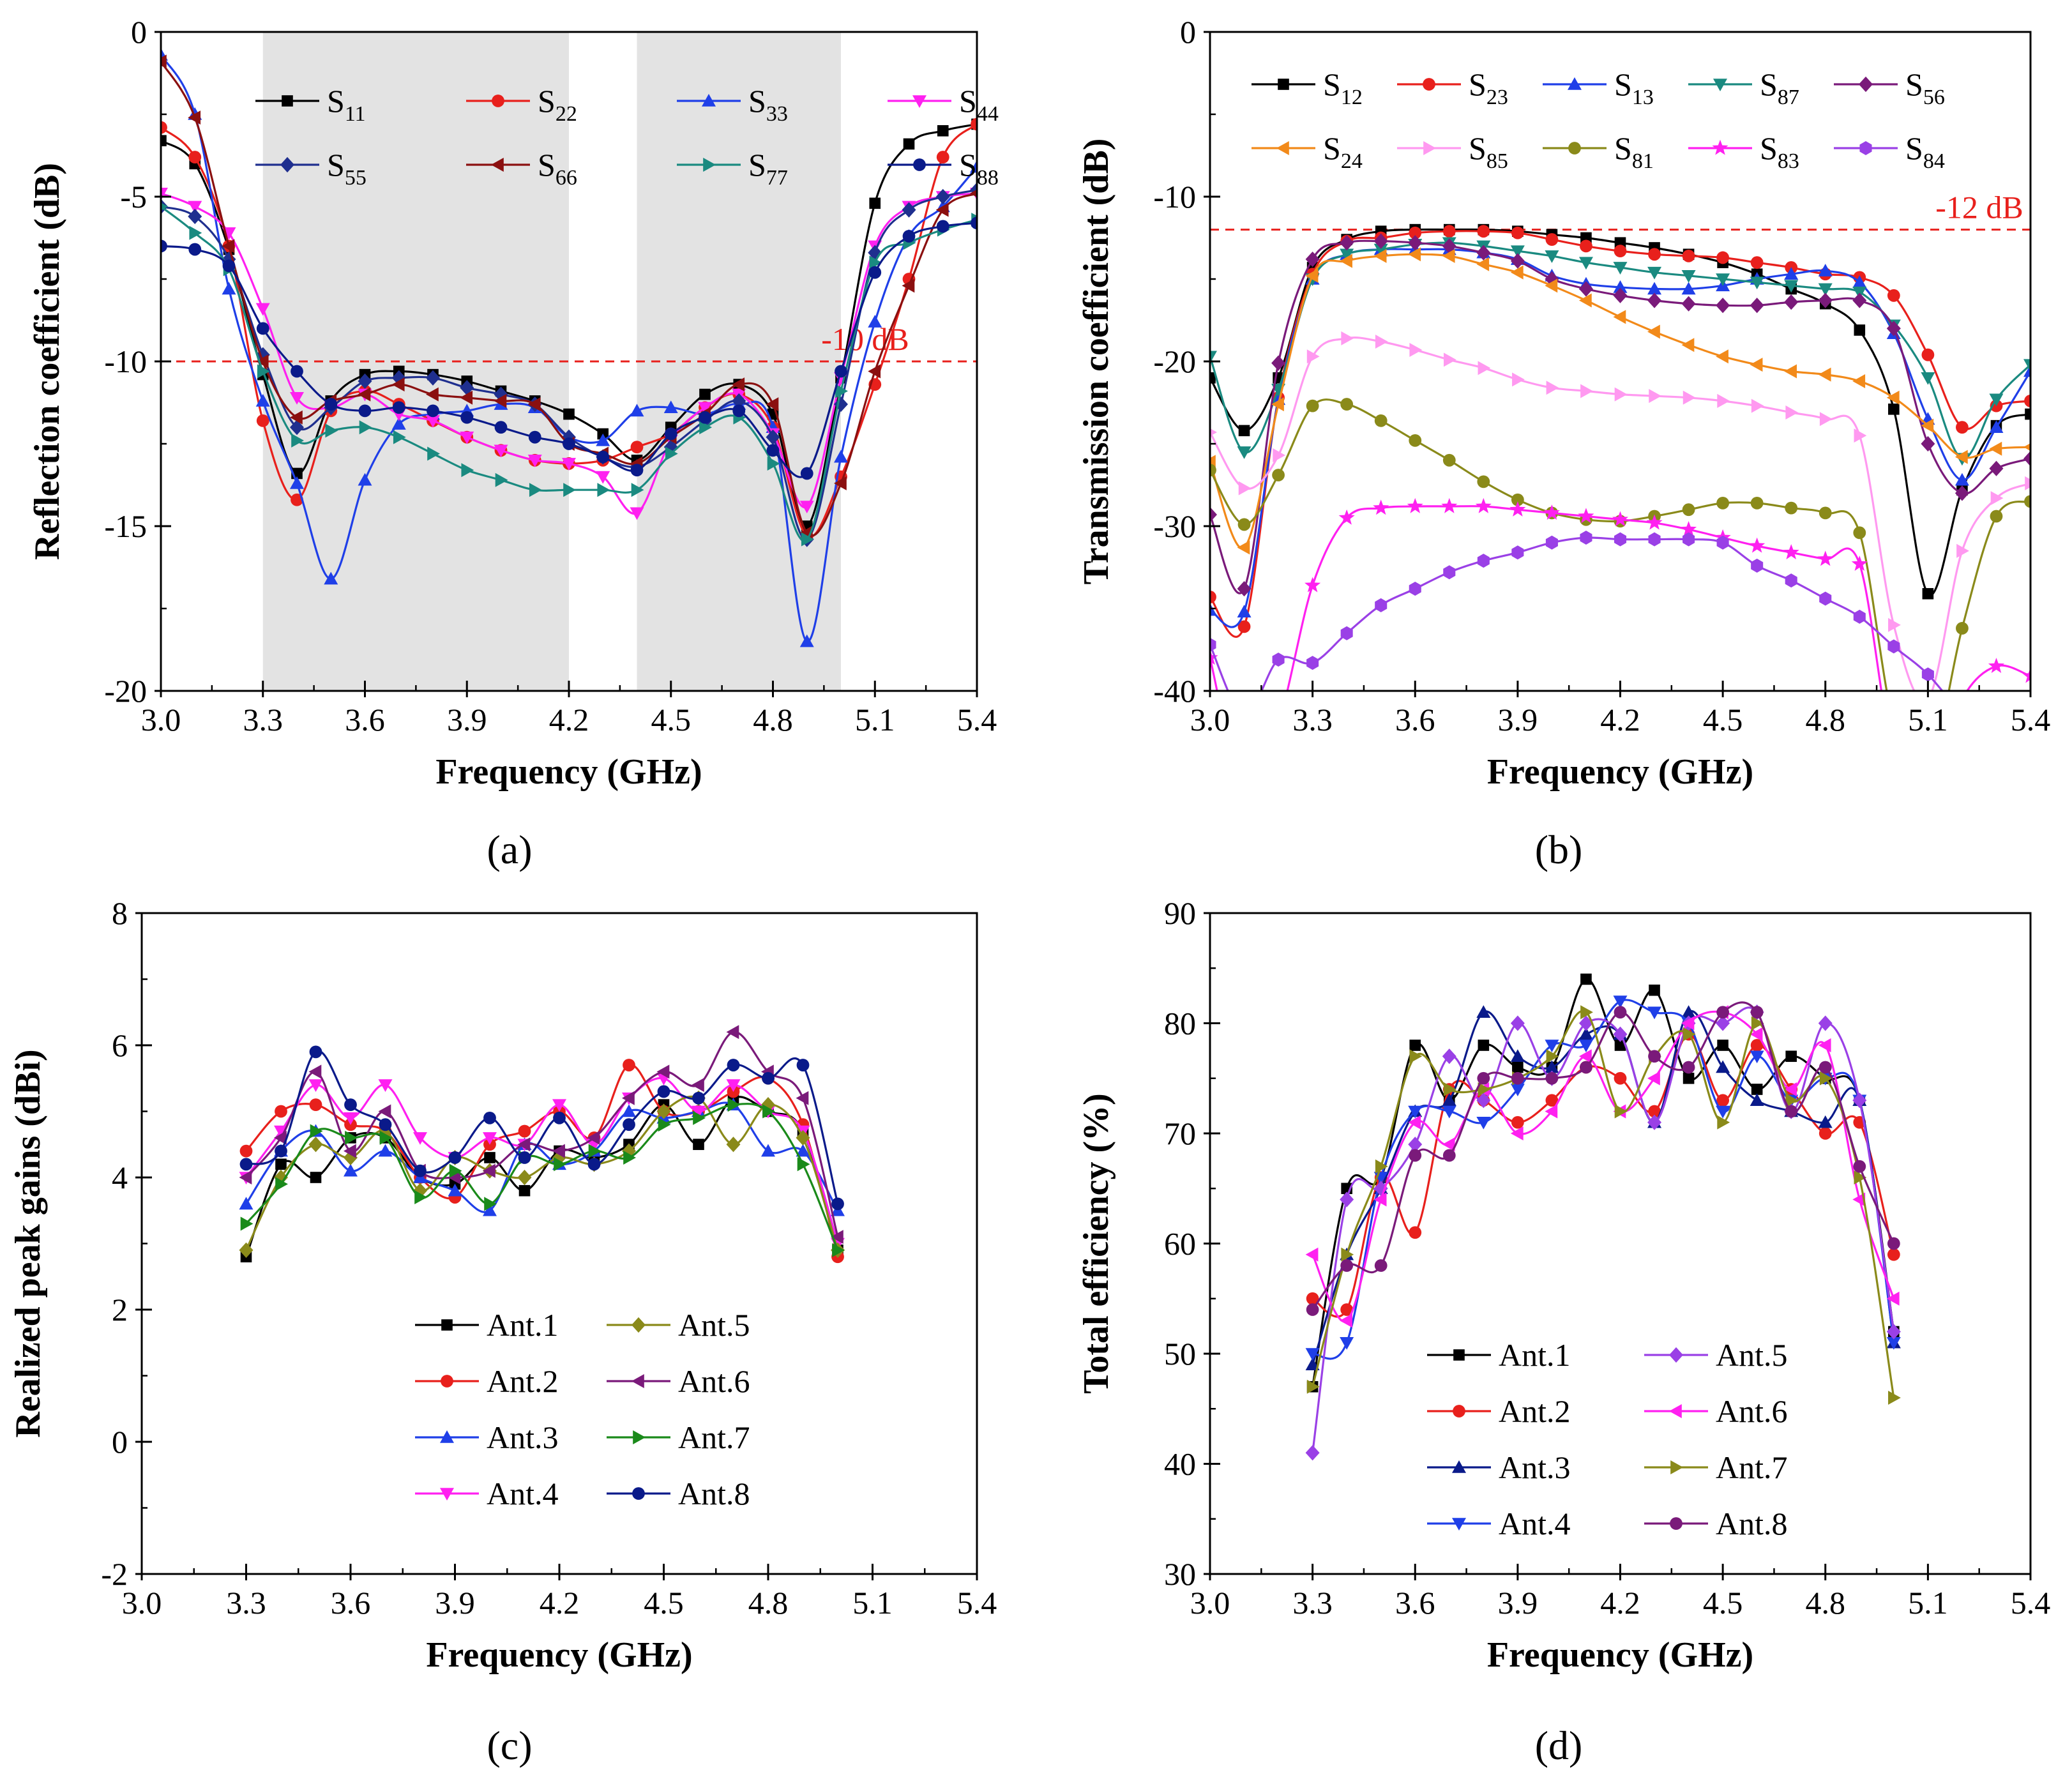  Describe the element at coordinates (671, 720) in the screenshot. I see `x-tick-label: 4.5` at that location.